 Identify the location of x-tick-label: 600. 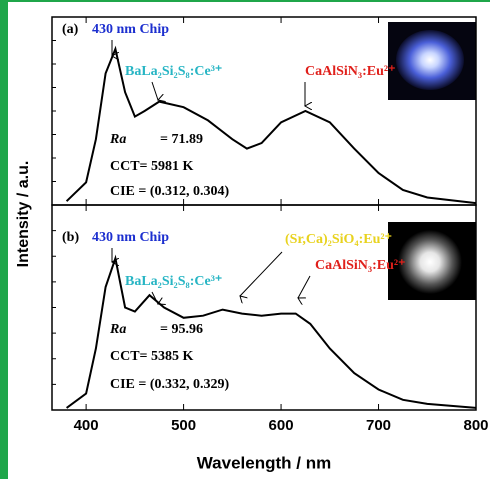
(281, 425).